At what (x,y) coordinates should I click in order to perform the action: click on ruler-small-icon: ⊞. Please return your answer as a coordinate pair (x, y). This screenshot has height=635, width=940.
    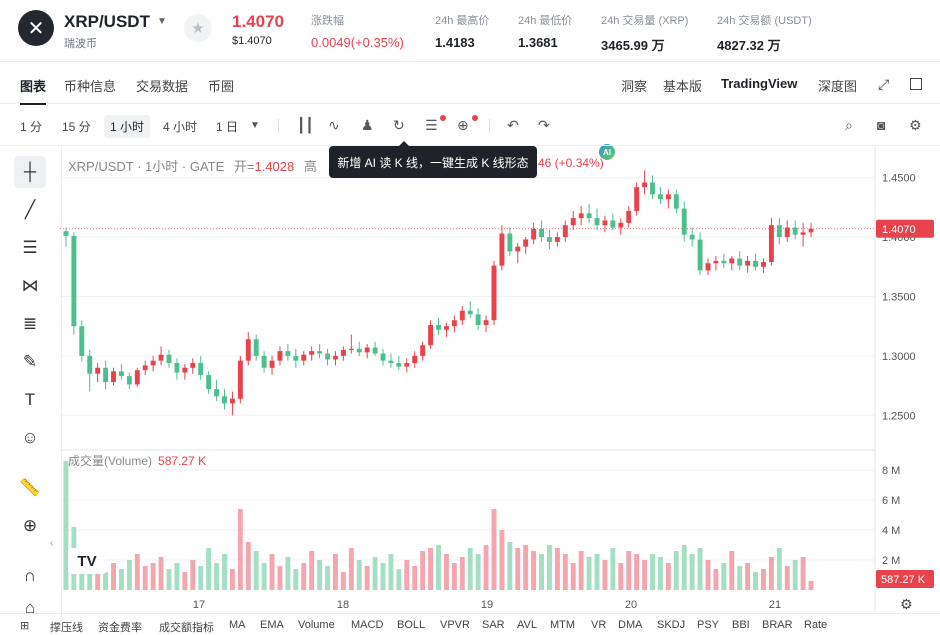
    Looking at the image, I should click on (25, 626).